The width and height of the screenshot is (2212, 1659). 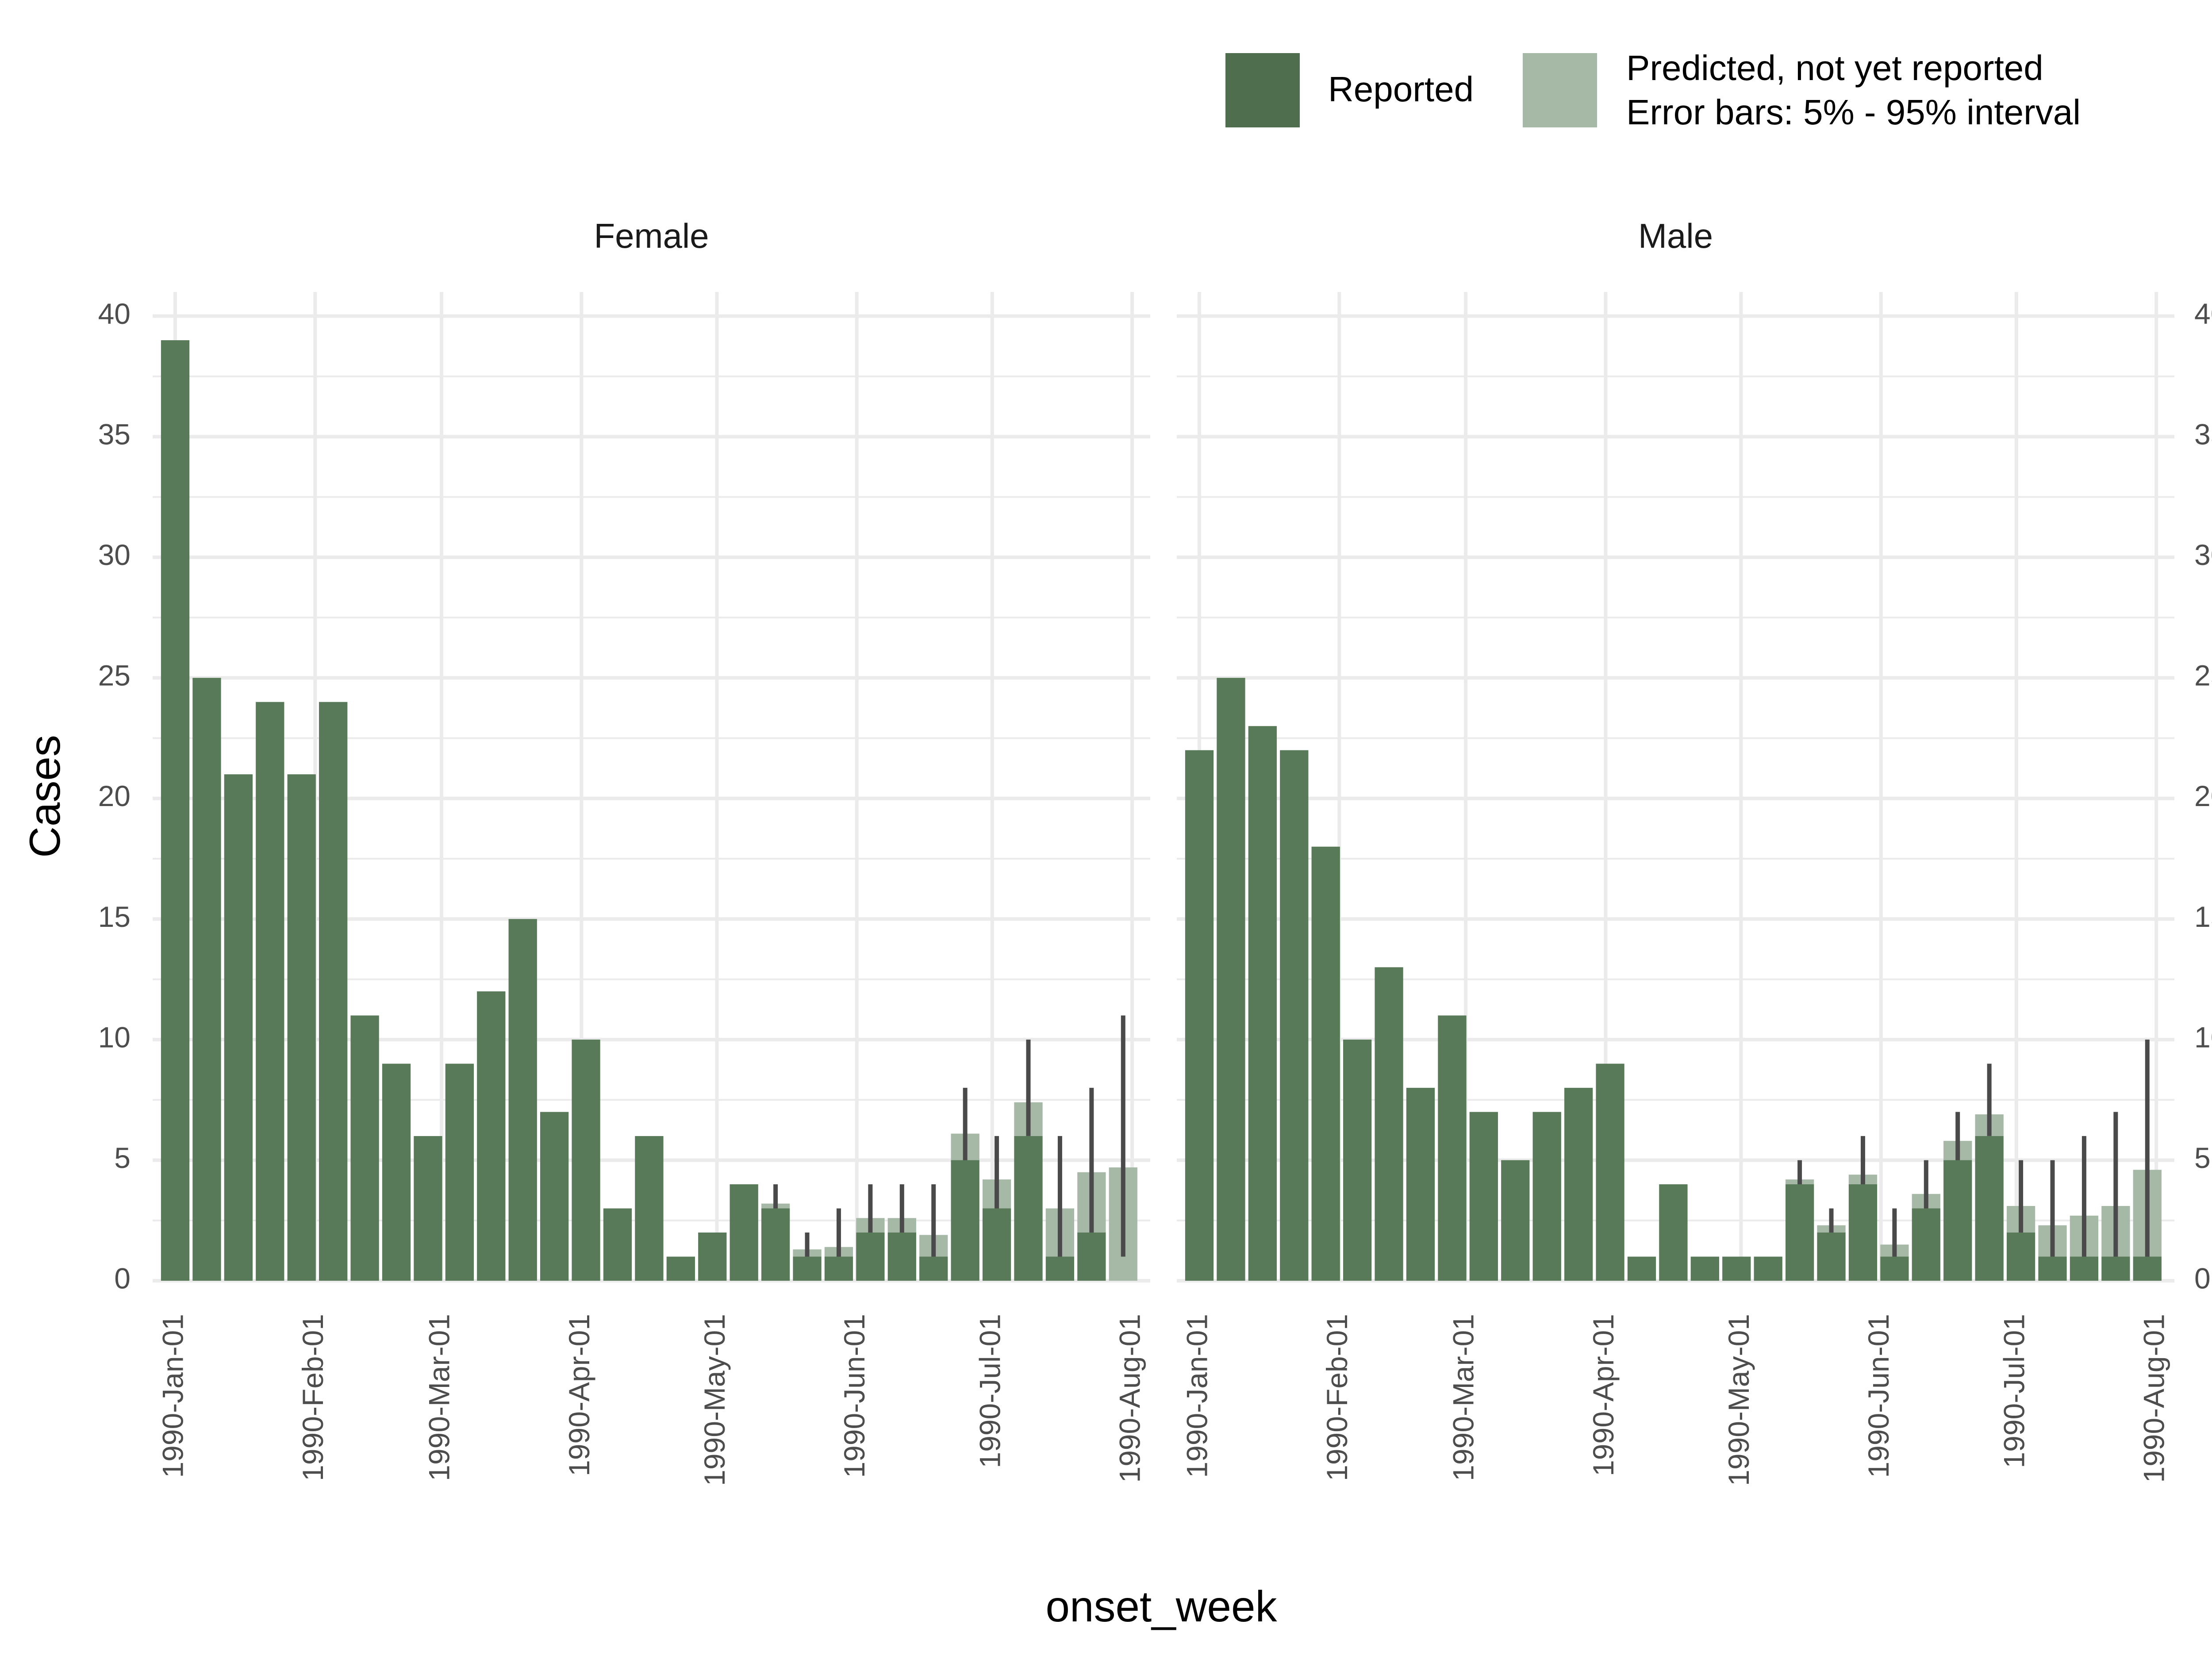 I want to click on legend-swatch-reported, so click(x=1263, y=90).